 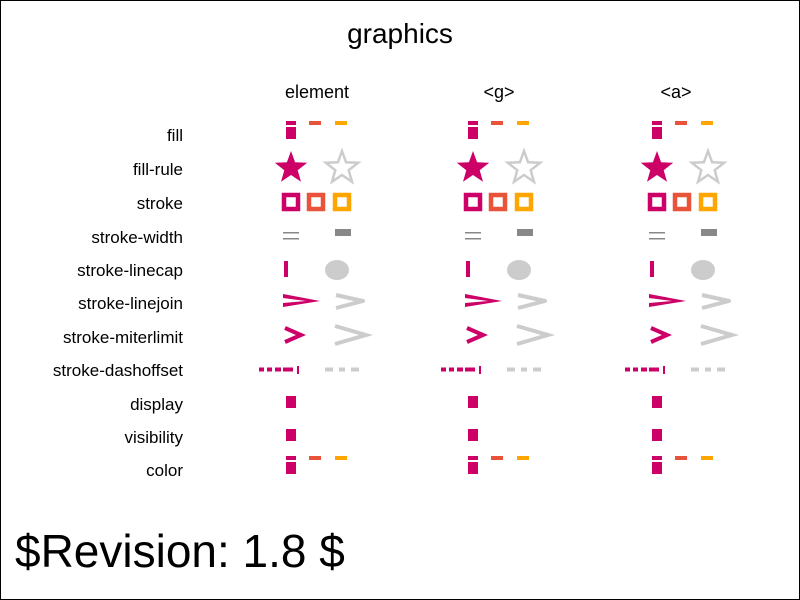 What do you see at coordinates (158, 169) in the screenshot?
I see `row-label-fill-rule: fill-rule` at bounding box center [158, 169].